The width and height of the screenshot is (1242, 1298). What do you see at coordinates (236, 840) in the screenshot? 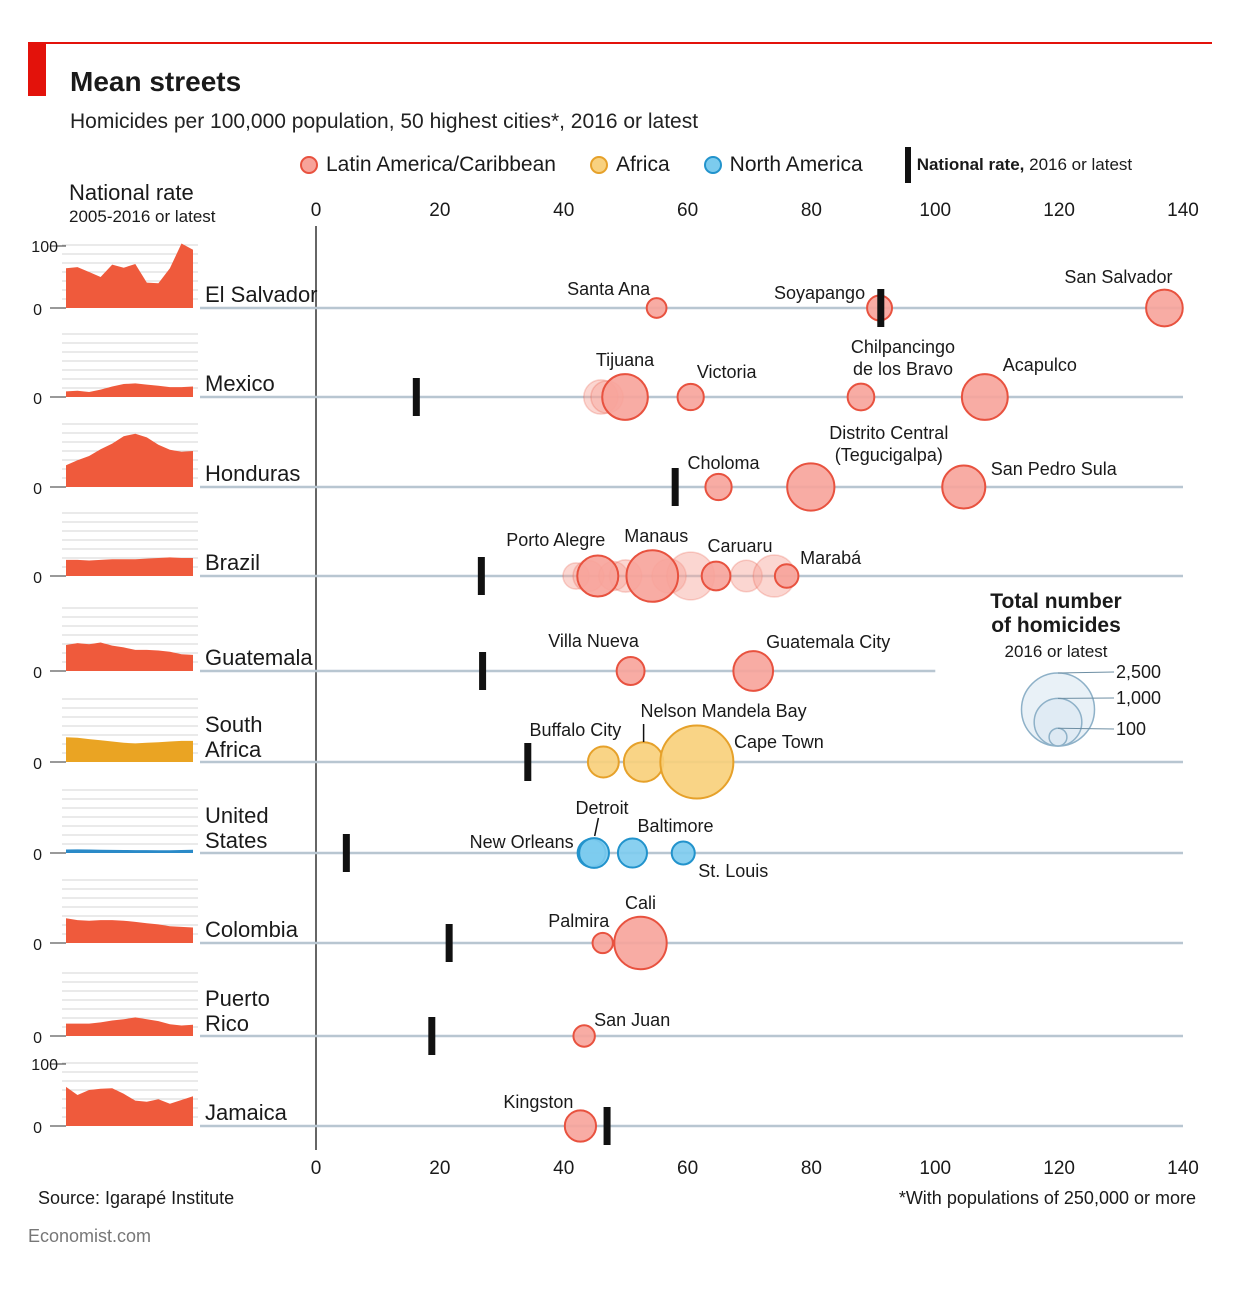
I see `row-6-country-name-line2: States` at bounding box center [236, 840].